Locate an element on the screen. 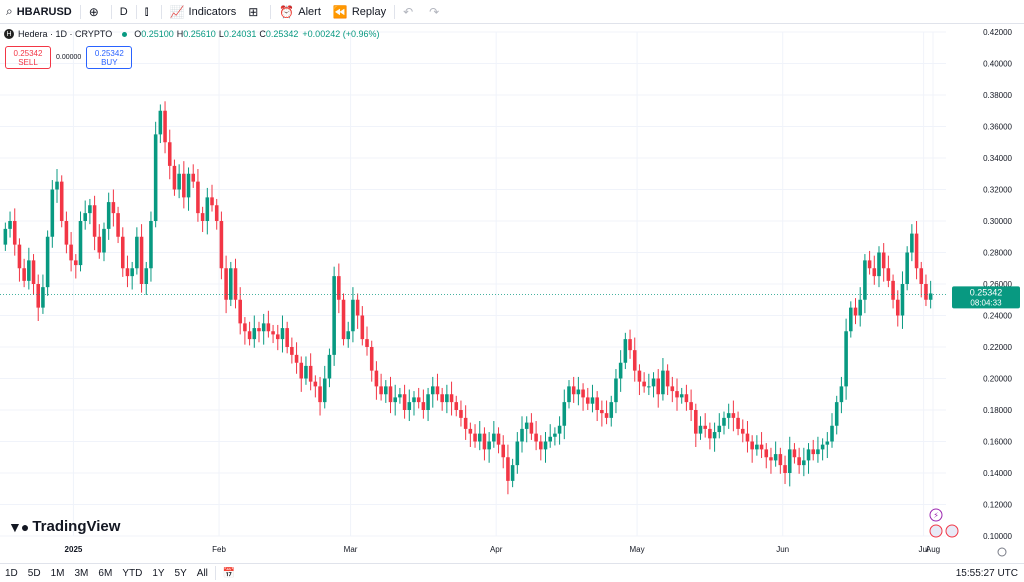  y-tick-label: 0.42000 is located at coordinates (997, 32).